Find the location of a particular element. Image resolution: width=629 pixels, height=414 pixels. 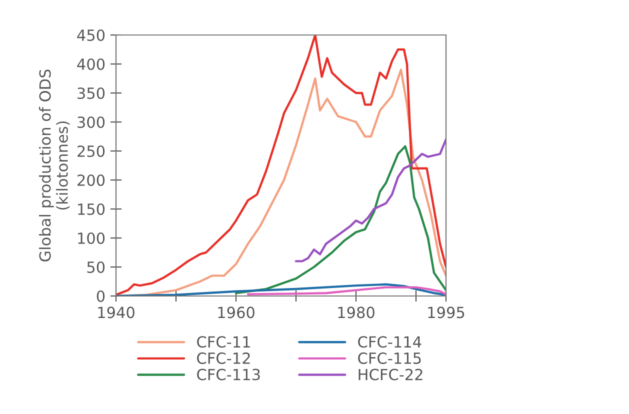

y-tick-label: 300 is located at coordinates (91, 122).